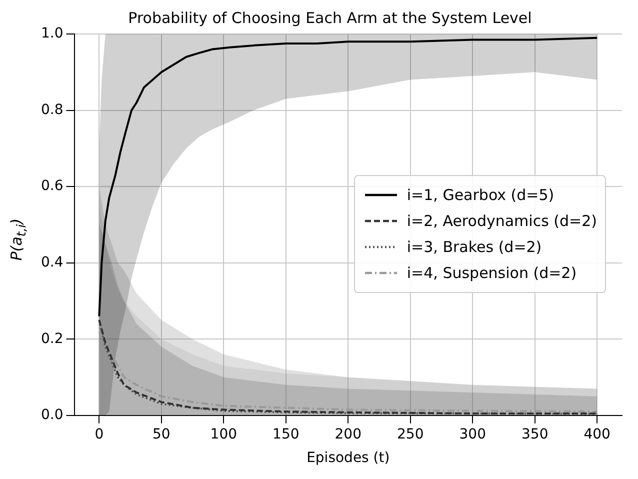 The image size is (638, 479). I want to click on x-tick-label: 0, so click(99, 434).